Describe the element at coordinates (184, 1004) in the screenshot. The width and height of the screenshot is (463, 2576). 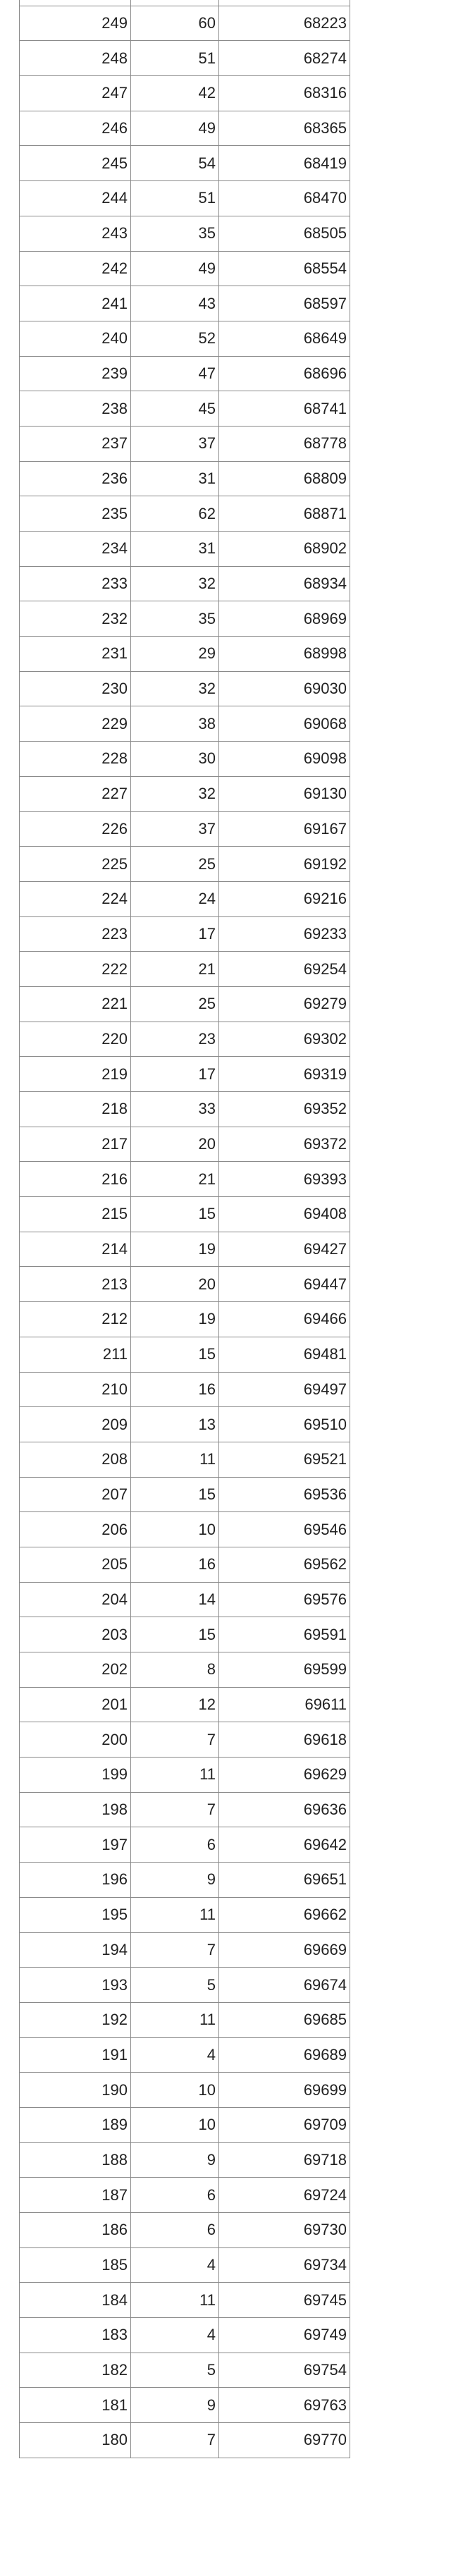
I see `table-row: 221 25 69279` at that location.